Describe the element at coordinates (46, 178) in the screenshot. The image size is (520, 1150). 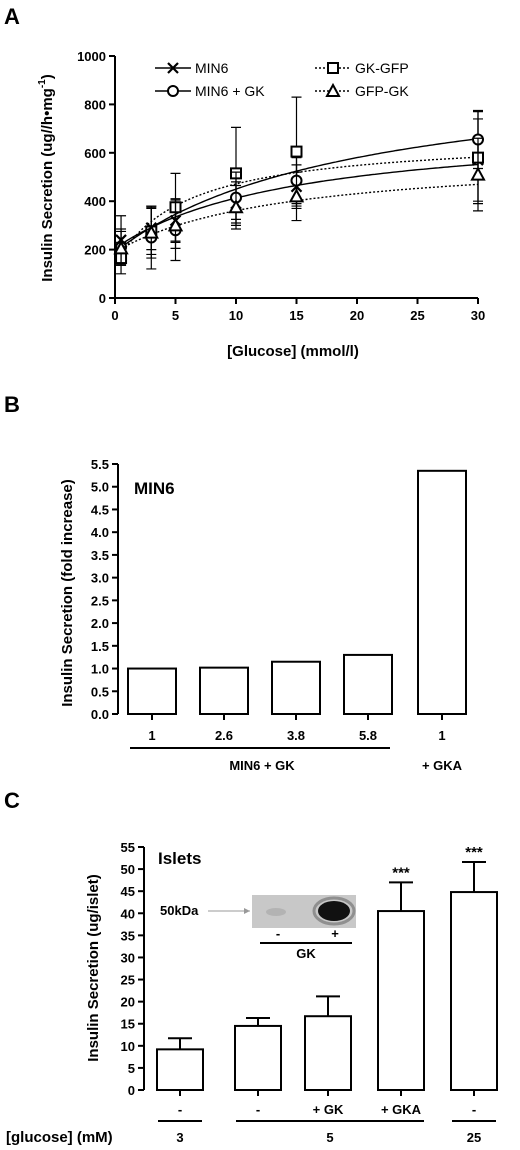
I see `panel-a-ylabel: Insulin Secretion (ug//h•mg-1)` at that location.